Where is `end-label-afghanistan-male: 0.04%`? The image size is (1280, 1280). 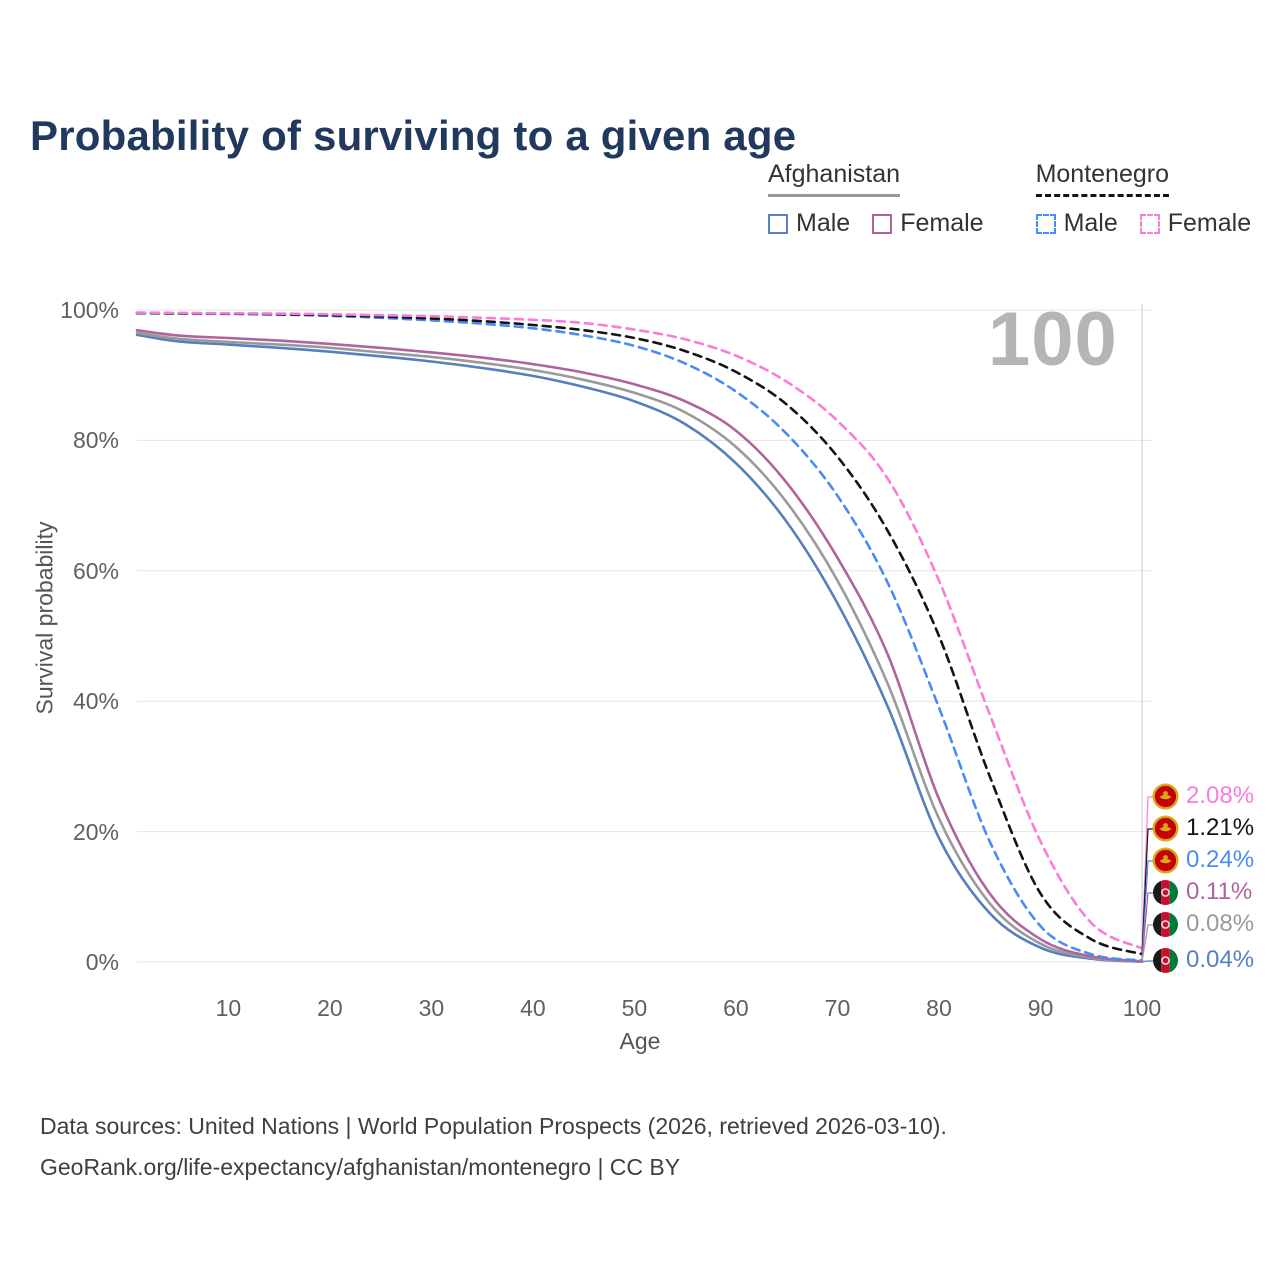 end-label-afghanistan-male: 0.04% is located at coordinates (1203, 960).